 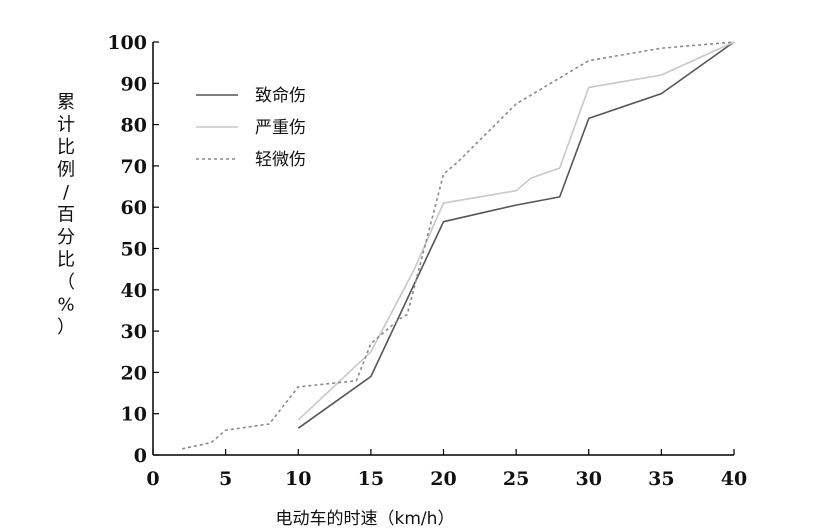 I want to click on x-tick-label: 25, so click(x=516, y=479).